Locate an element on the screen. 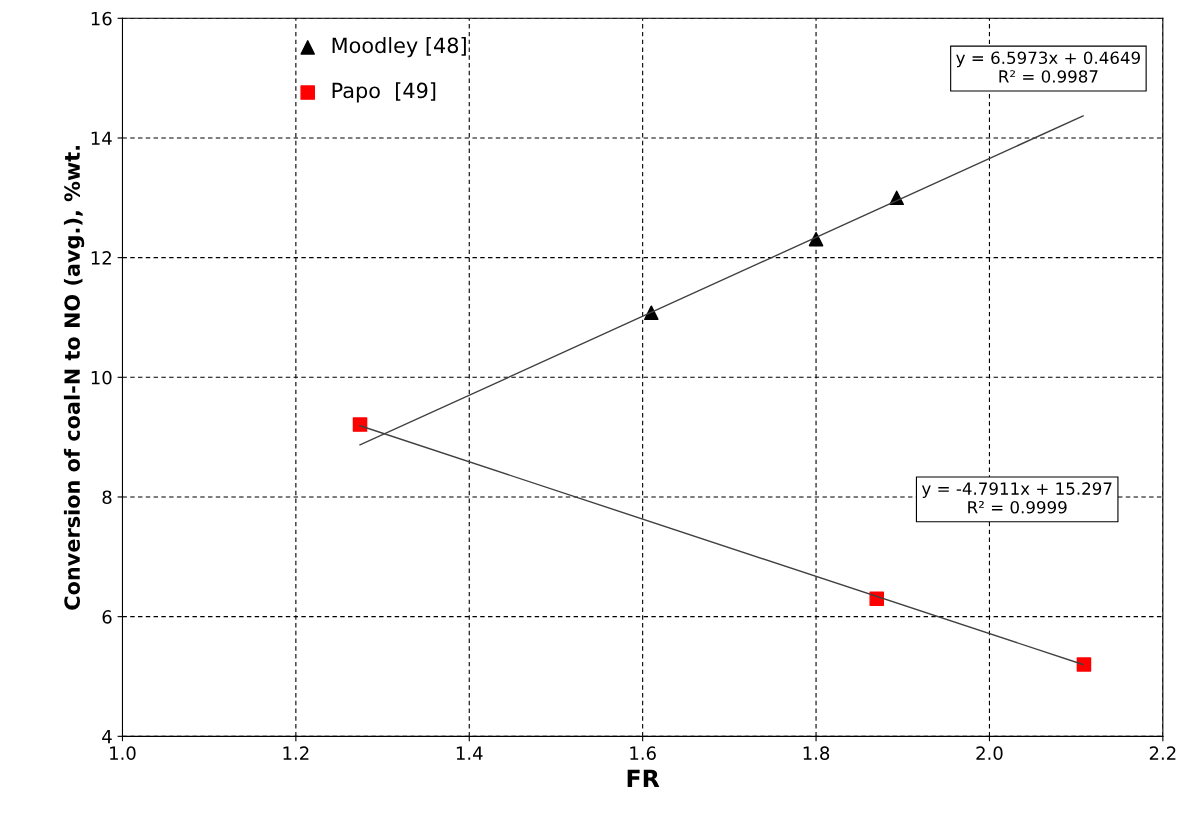  x-tick-label: 2.2 is located at coordinates (1162, 753).